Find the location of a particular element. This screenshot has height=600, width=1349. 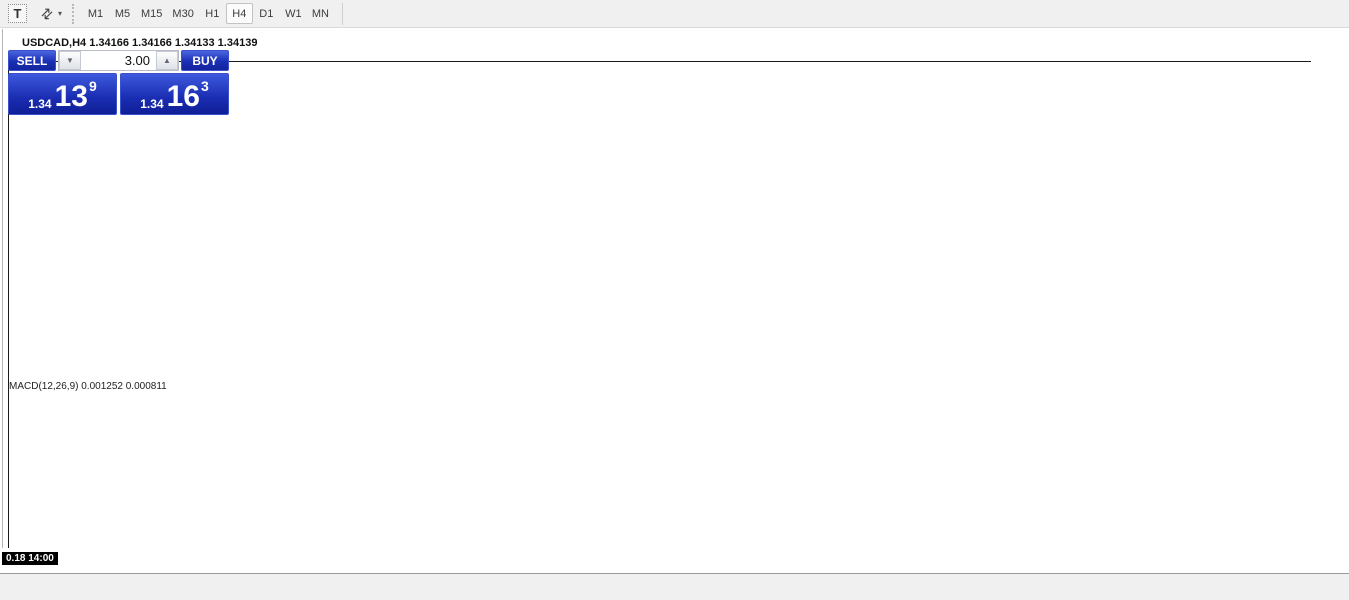

sell-price-display: 1.34 13 9 is located at coordinates (62, 94).